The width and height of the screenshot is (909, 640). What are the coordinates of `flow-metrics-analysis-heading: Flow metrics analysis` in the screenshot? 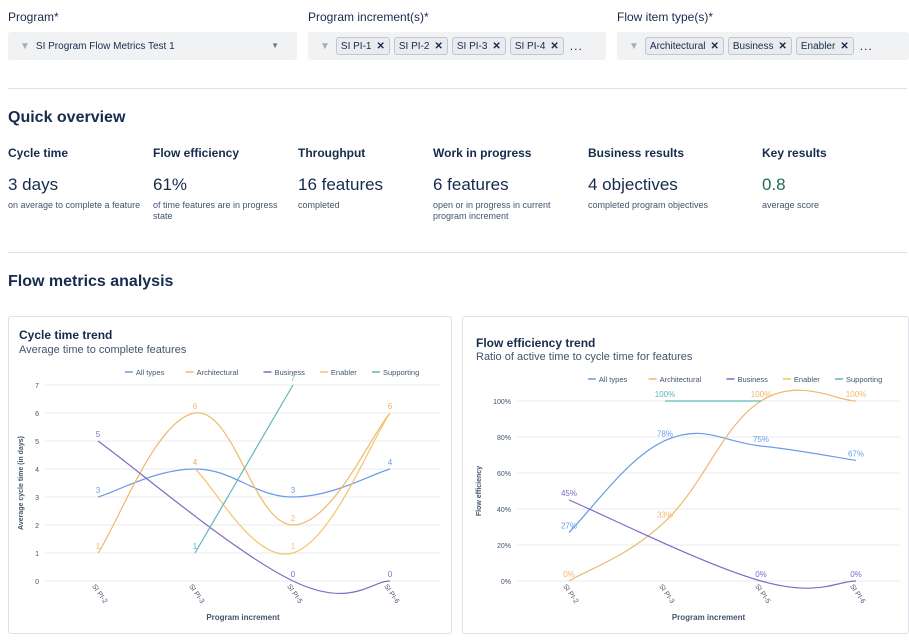 It's located at (91, 281).